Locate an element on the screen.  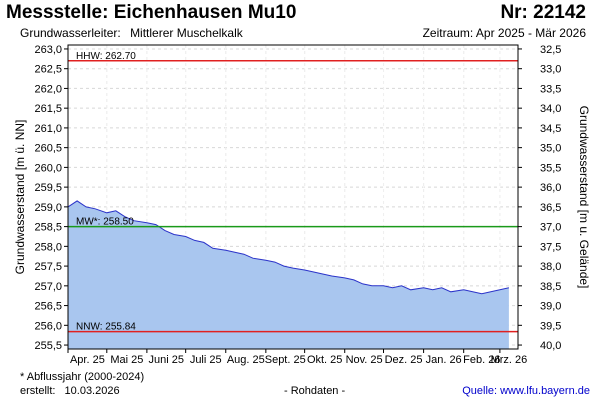
x-tick-label: Nov. 25 is located at coordinates (364, 360).